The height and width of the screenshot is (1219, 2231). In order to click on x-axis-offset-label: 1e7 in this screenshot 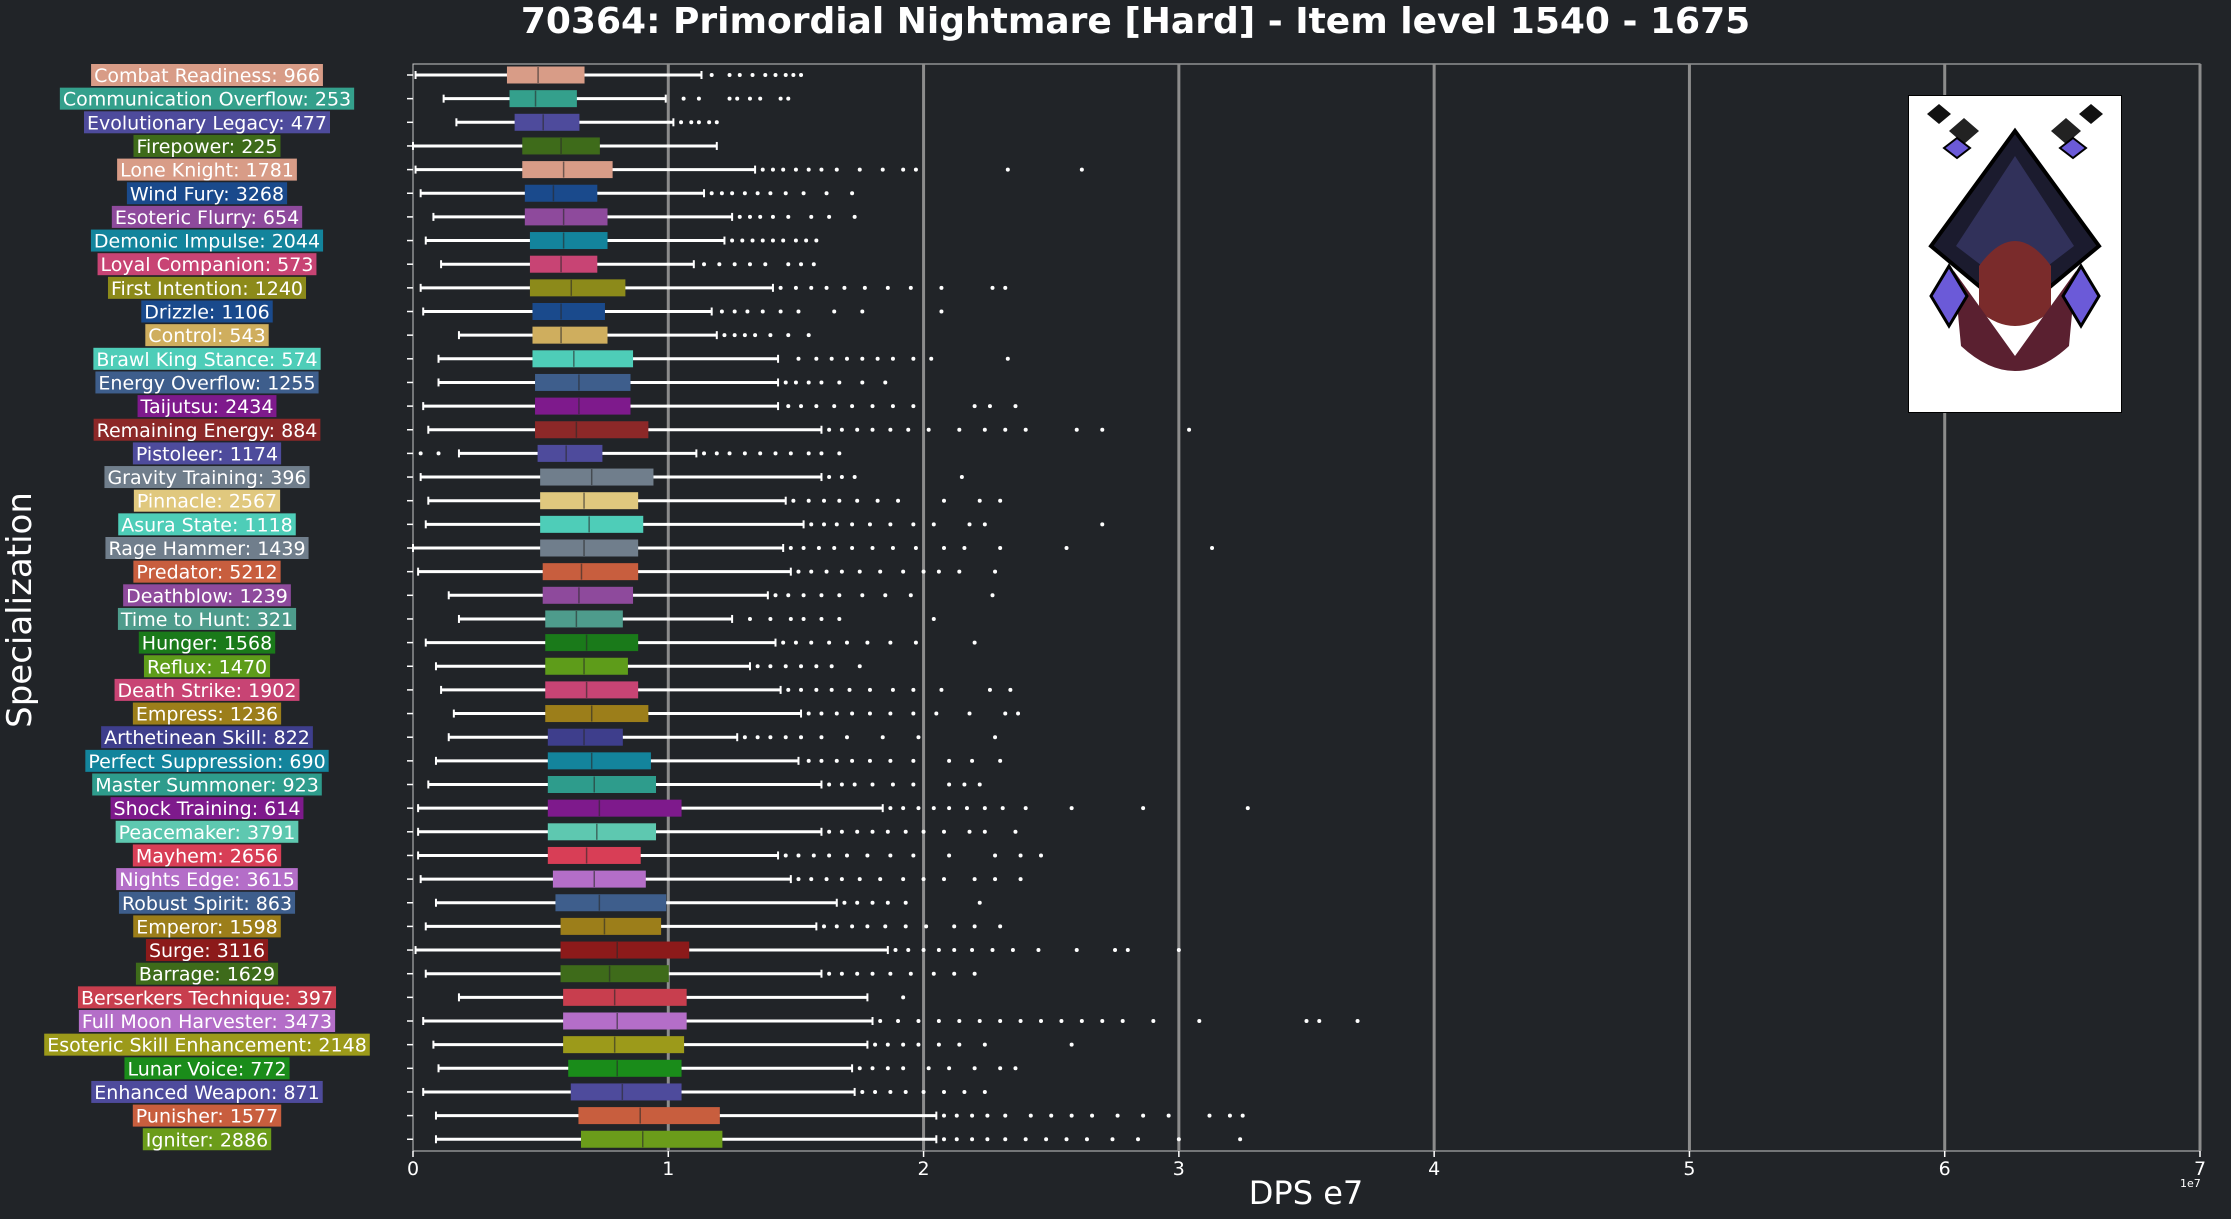, I will do `click(2190, 1183)`.